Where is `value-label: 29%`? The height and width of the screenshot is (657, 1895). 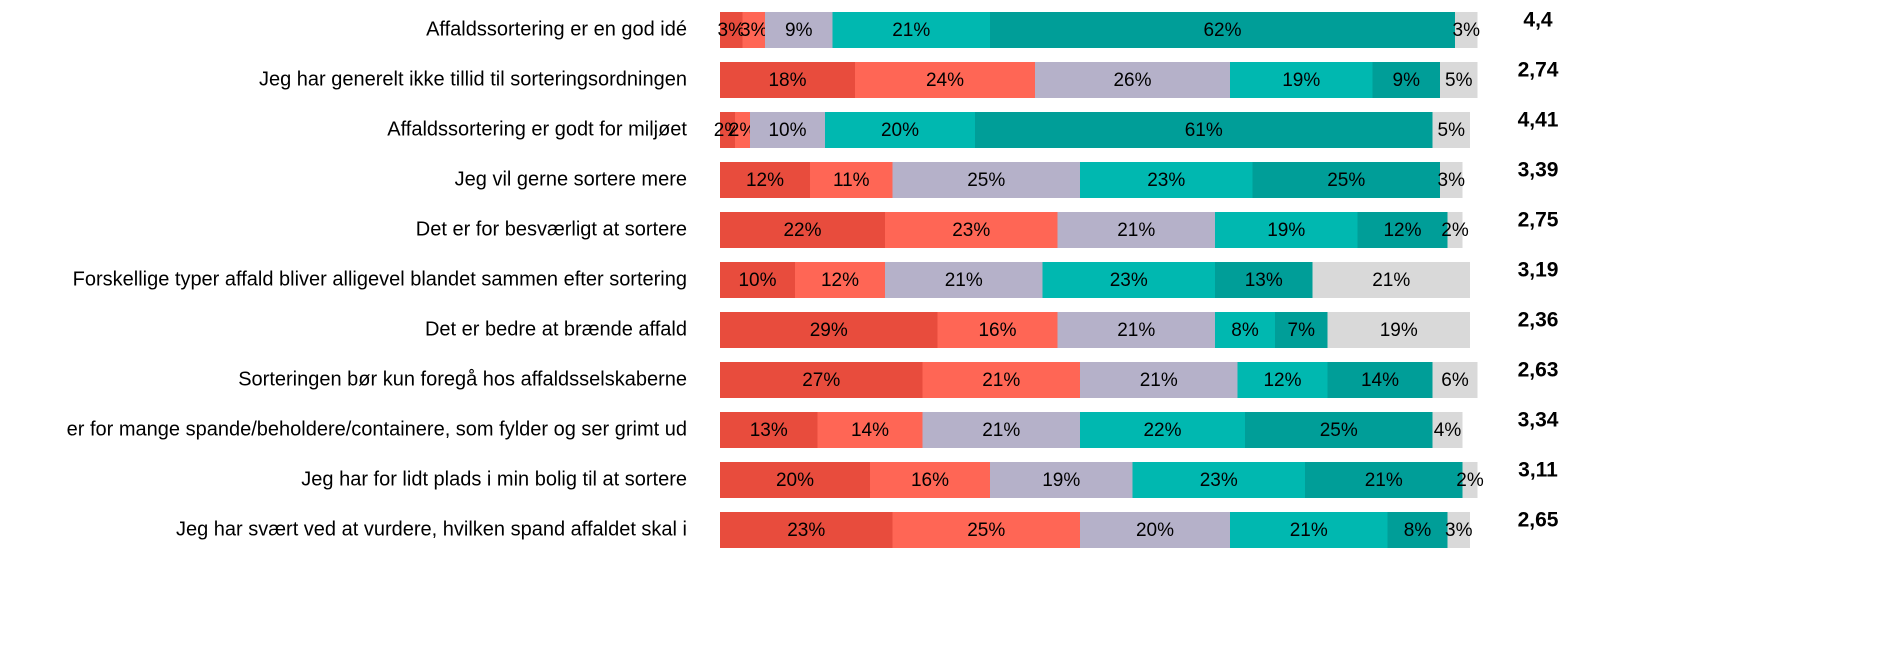
value-label: 29% is located at coordinates (829, 330).